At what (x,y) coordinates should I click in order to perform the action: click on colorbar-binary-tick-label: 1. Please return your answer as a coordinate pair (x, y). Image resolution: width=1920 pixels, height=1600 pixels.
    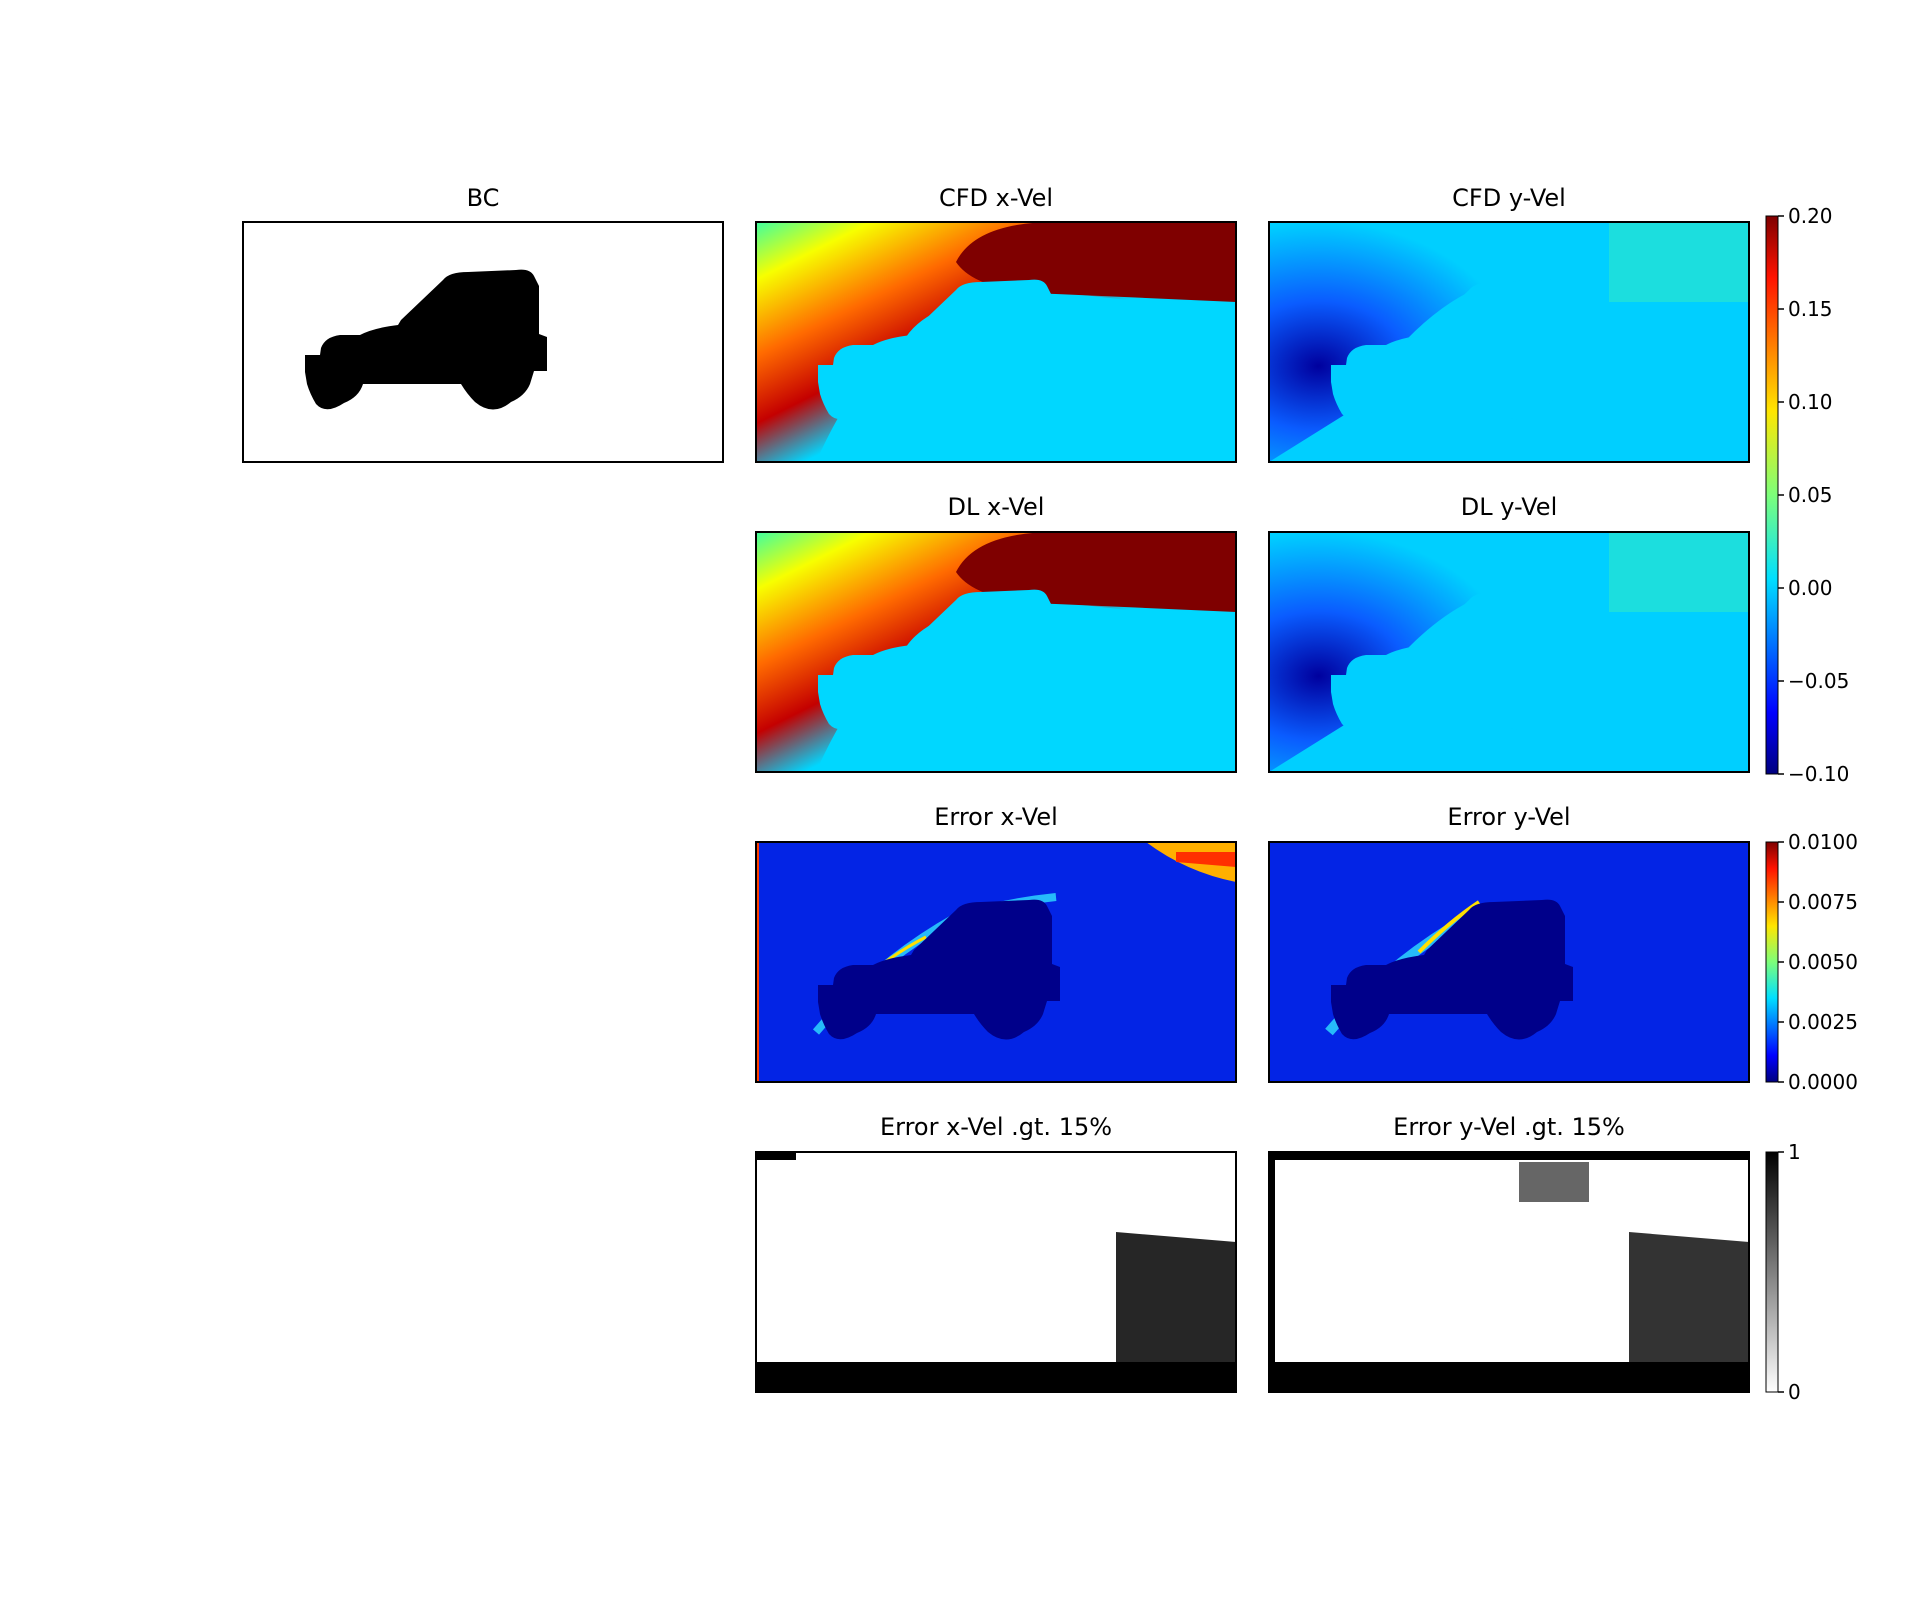
    Looking at the image, I should click on (1794, 1152).